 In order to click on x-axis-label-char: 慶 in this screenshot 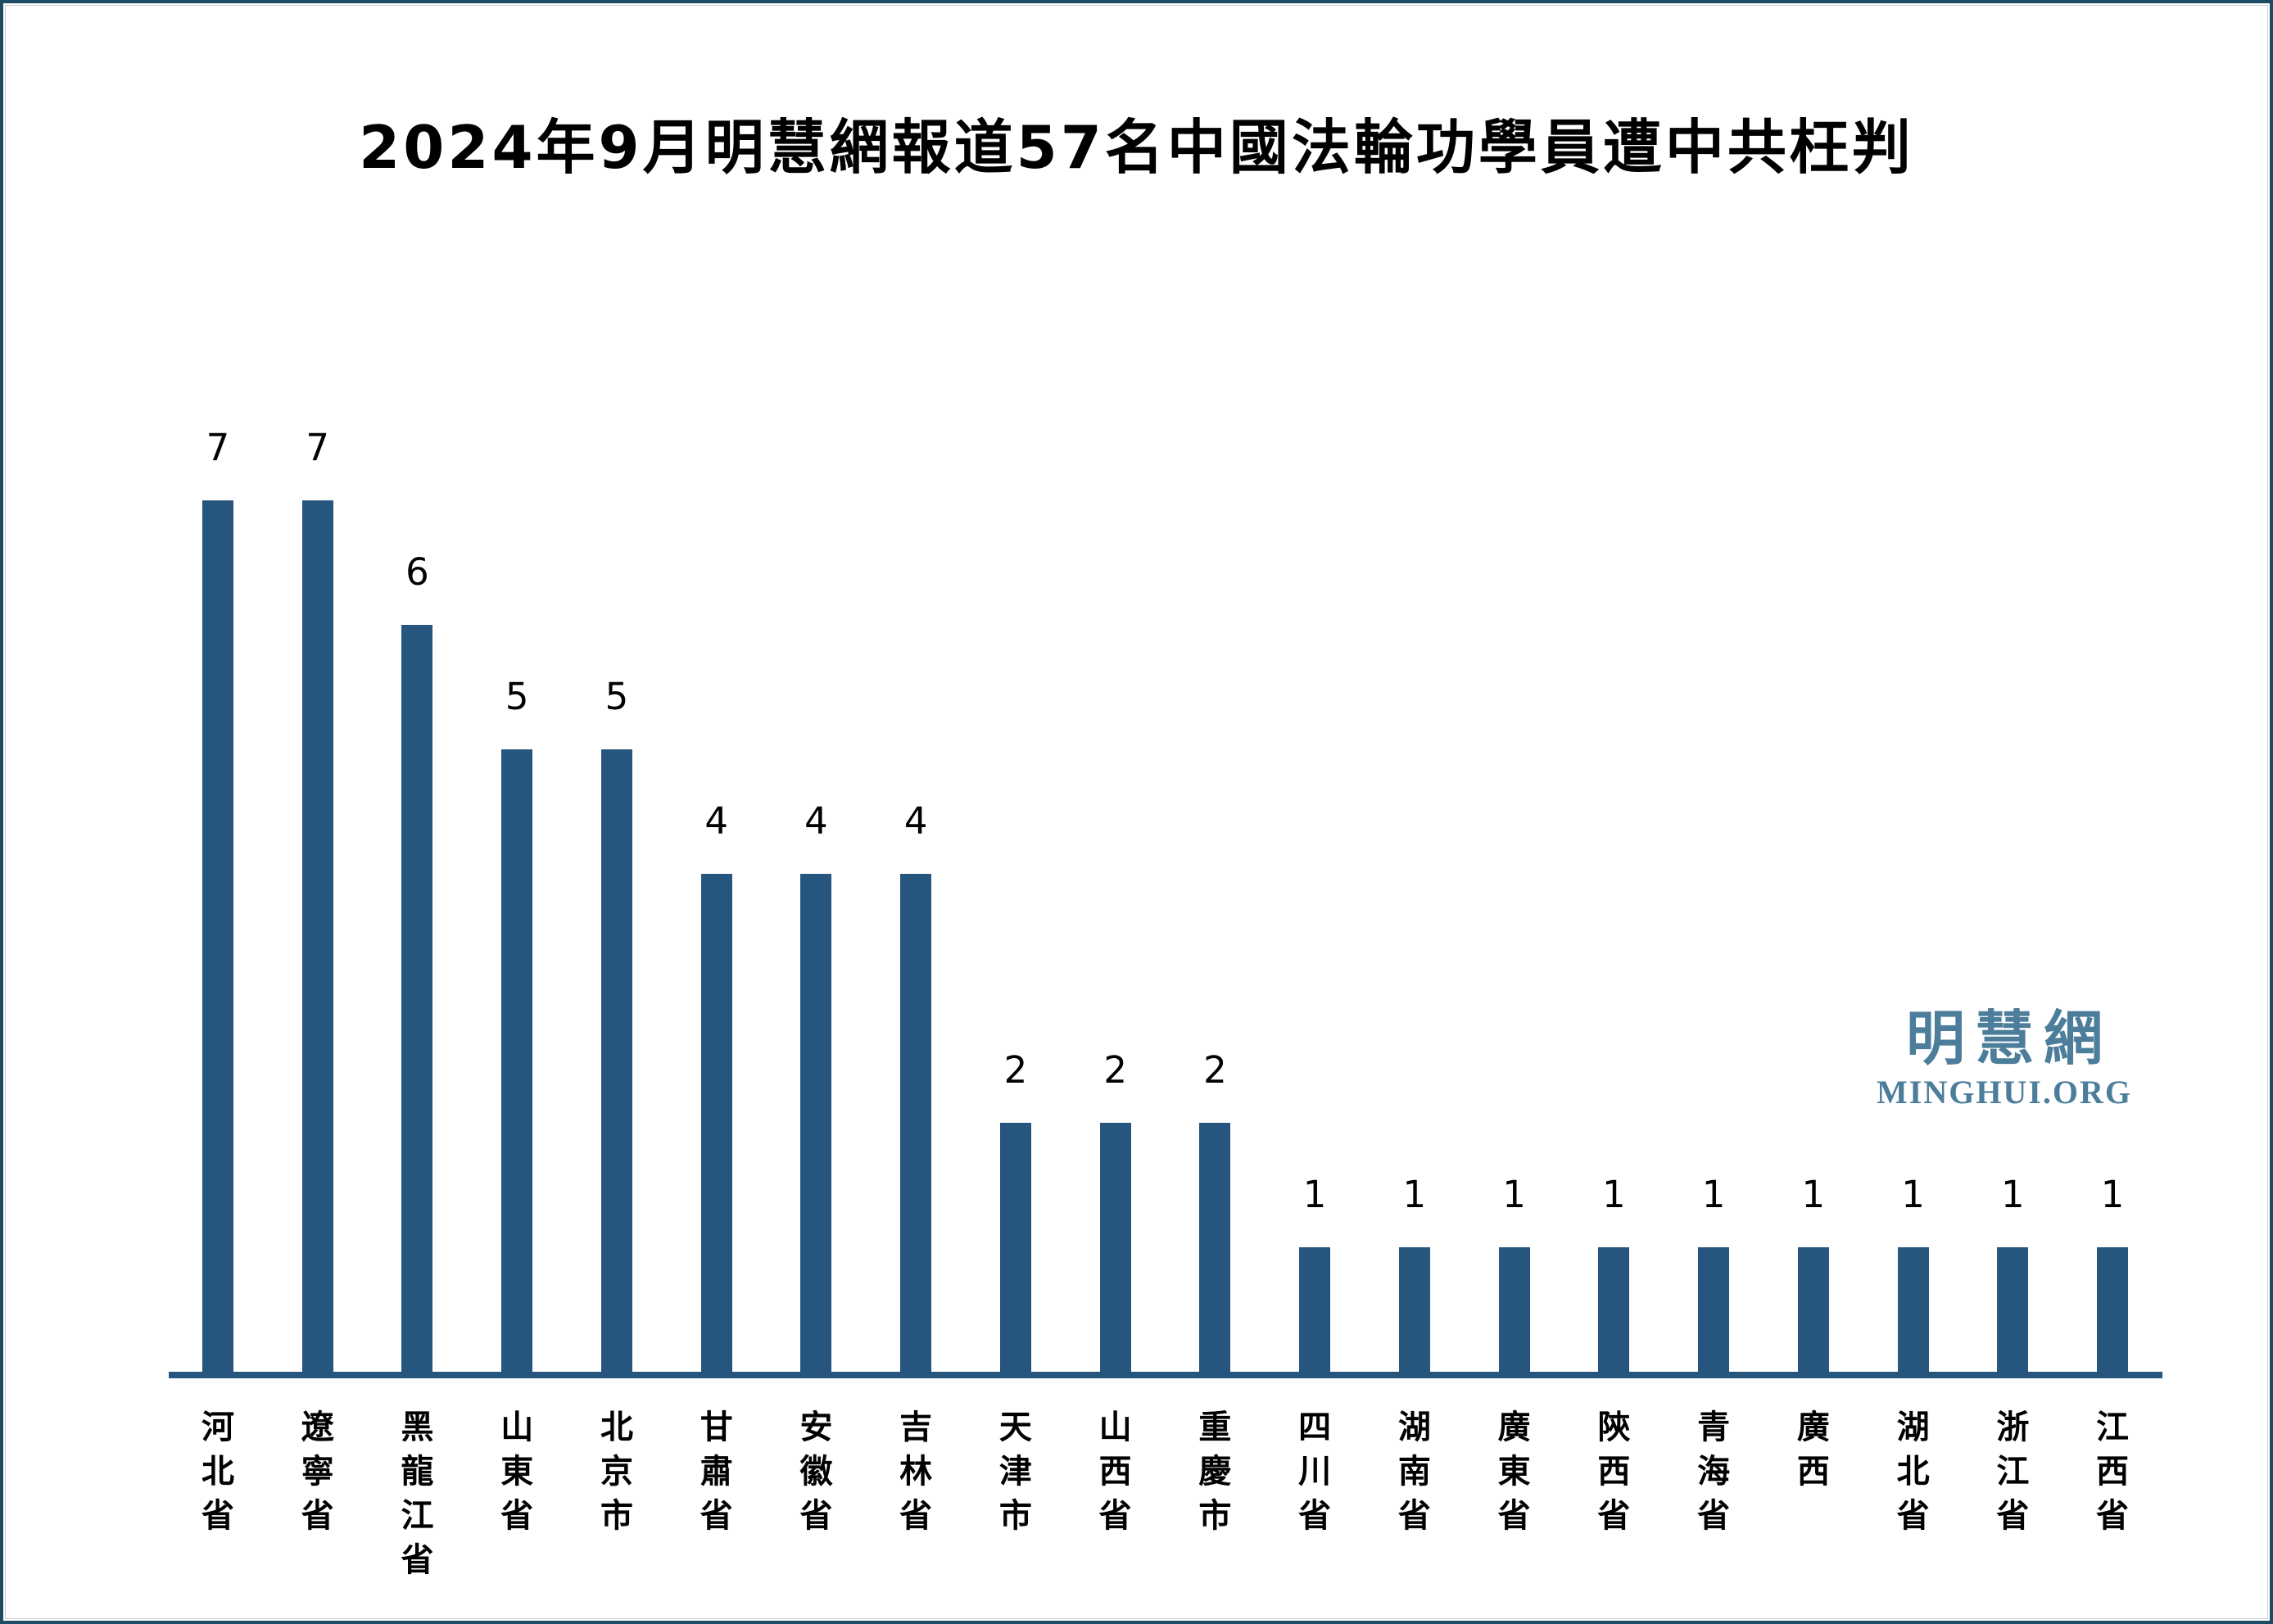, I will do `click(1215, 1472)`.